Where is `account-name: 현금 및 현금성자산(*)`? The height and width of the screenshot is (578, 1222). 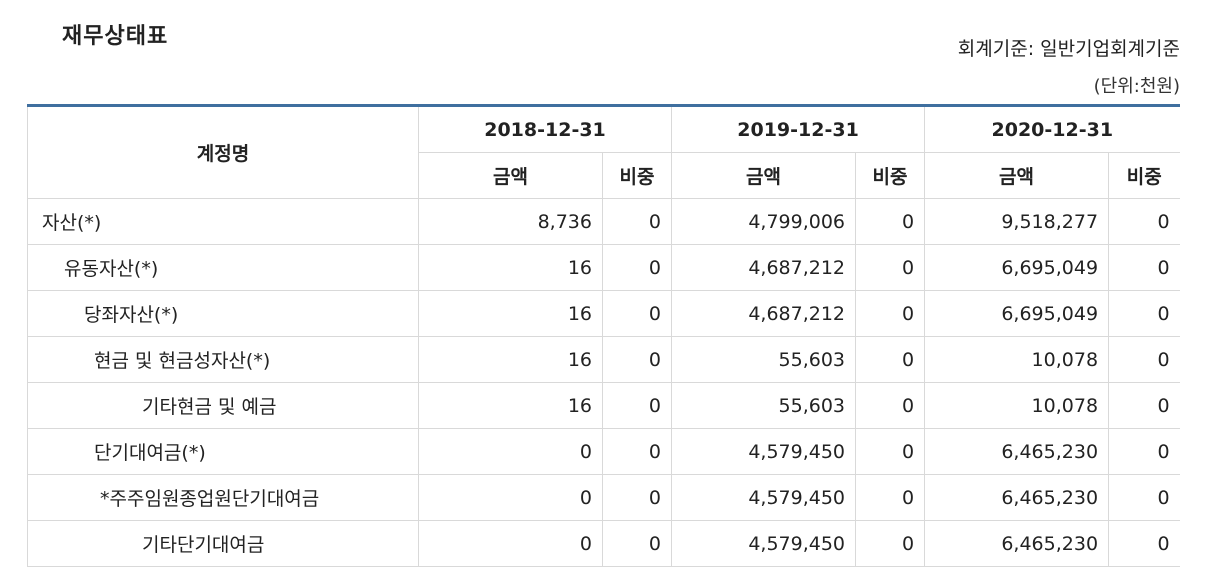 account-name: 현금 및 현금성자산(*) is located at coordinates (223, 359).